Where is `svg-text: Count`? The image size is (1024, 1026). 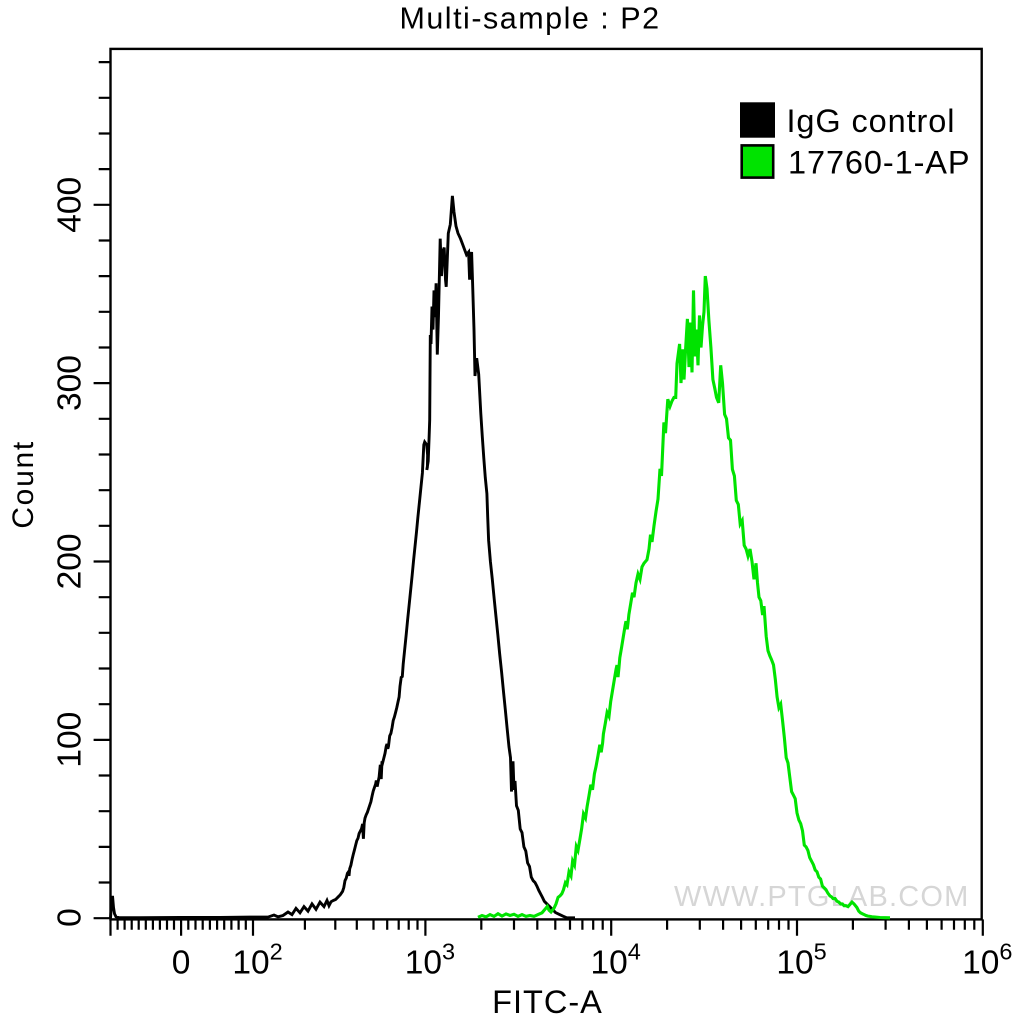 svg-text: Count is located at coordinates (23, 484).